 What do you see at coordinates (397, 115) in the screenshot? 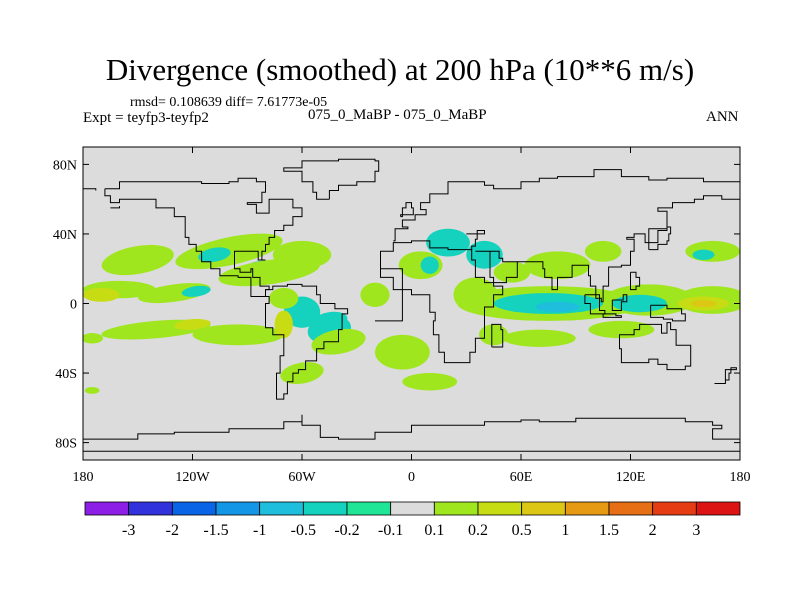
I see `cases-label: 075_0_MaBP - 075_0_MaBP` at bounding box center [397, 115].